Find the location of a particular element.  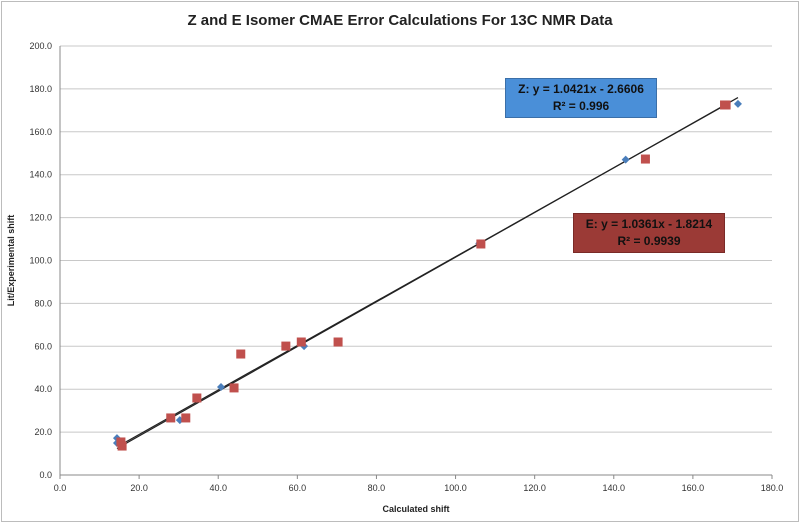

y-tick-label: 20.0 is located at coordinates (43, 432).